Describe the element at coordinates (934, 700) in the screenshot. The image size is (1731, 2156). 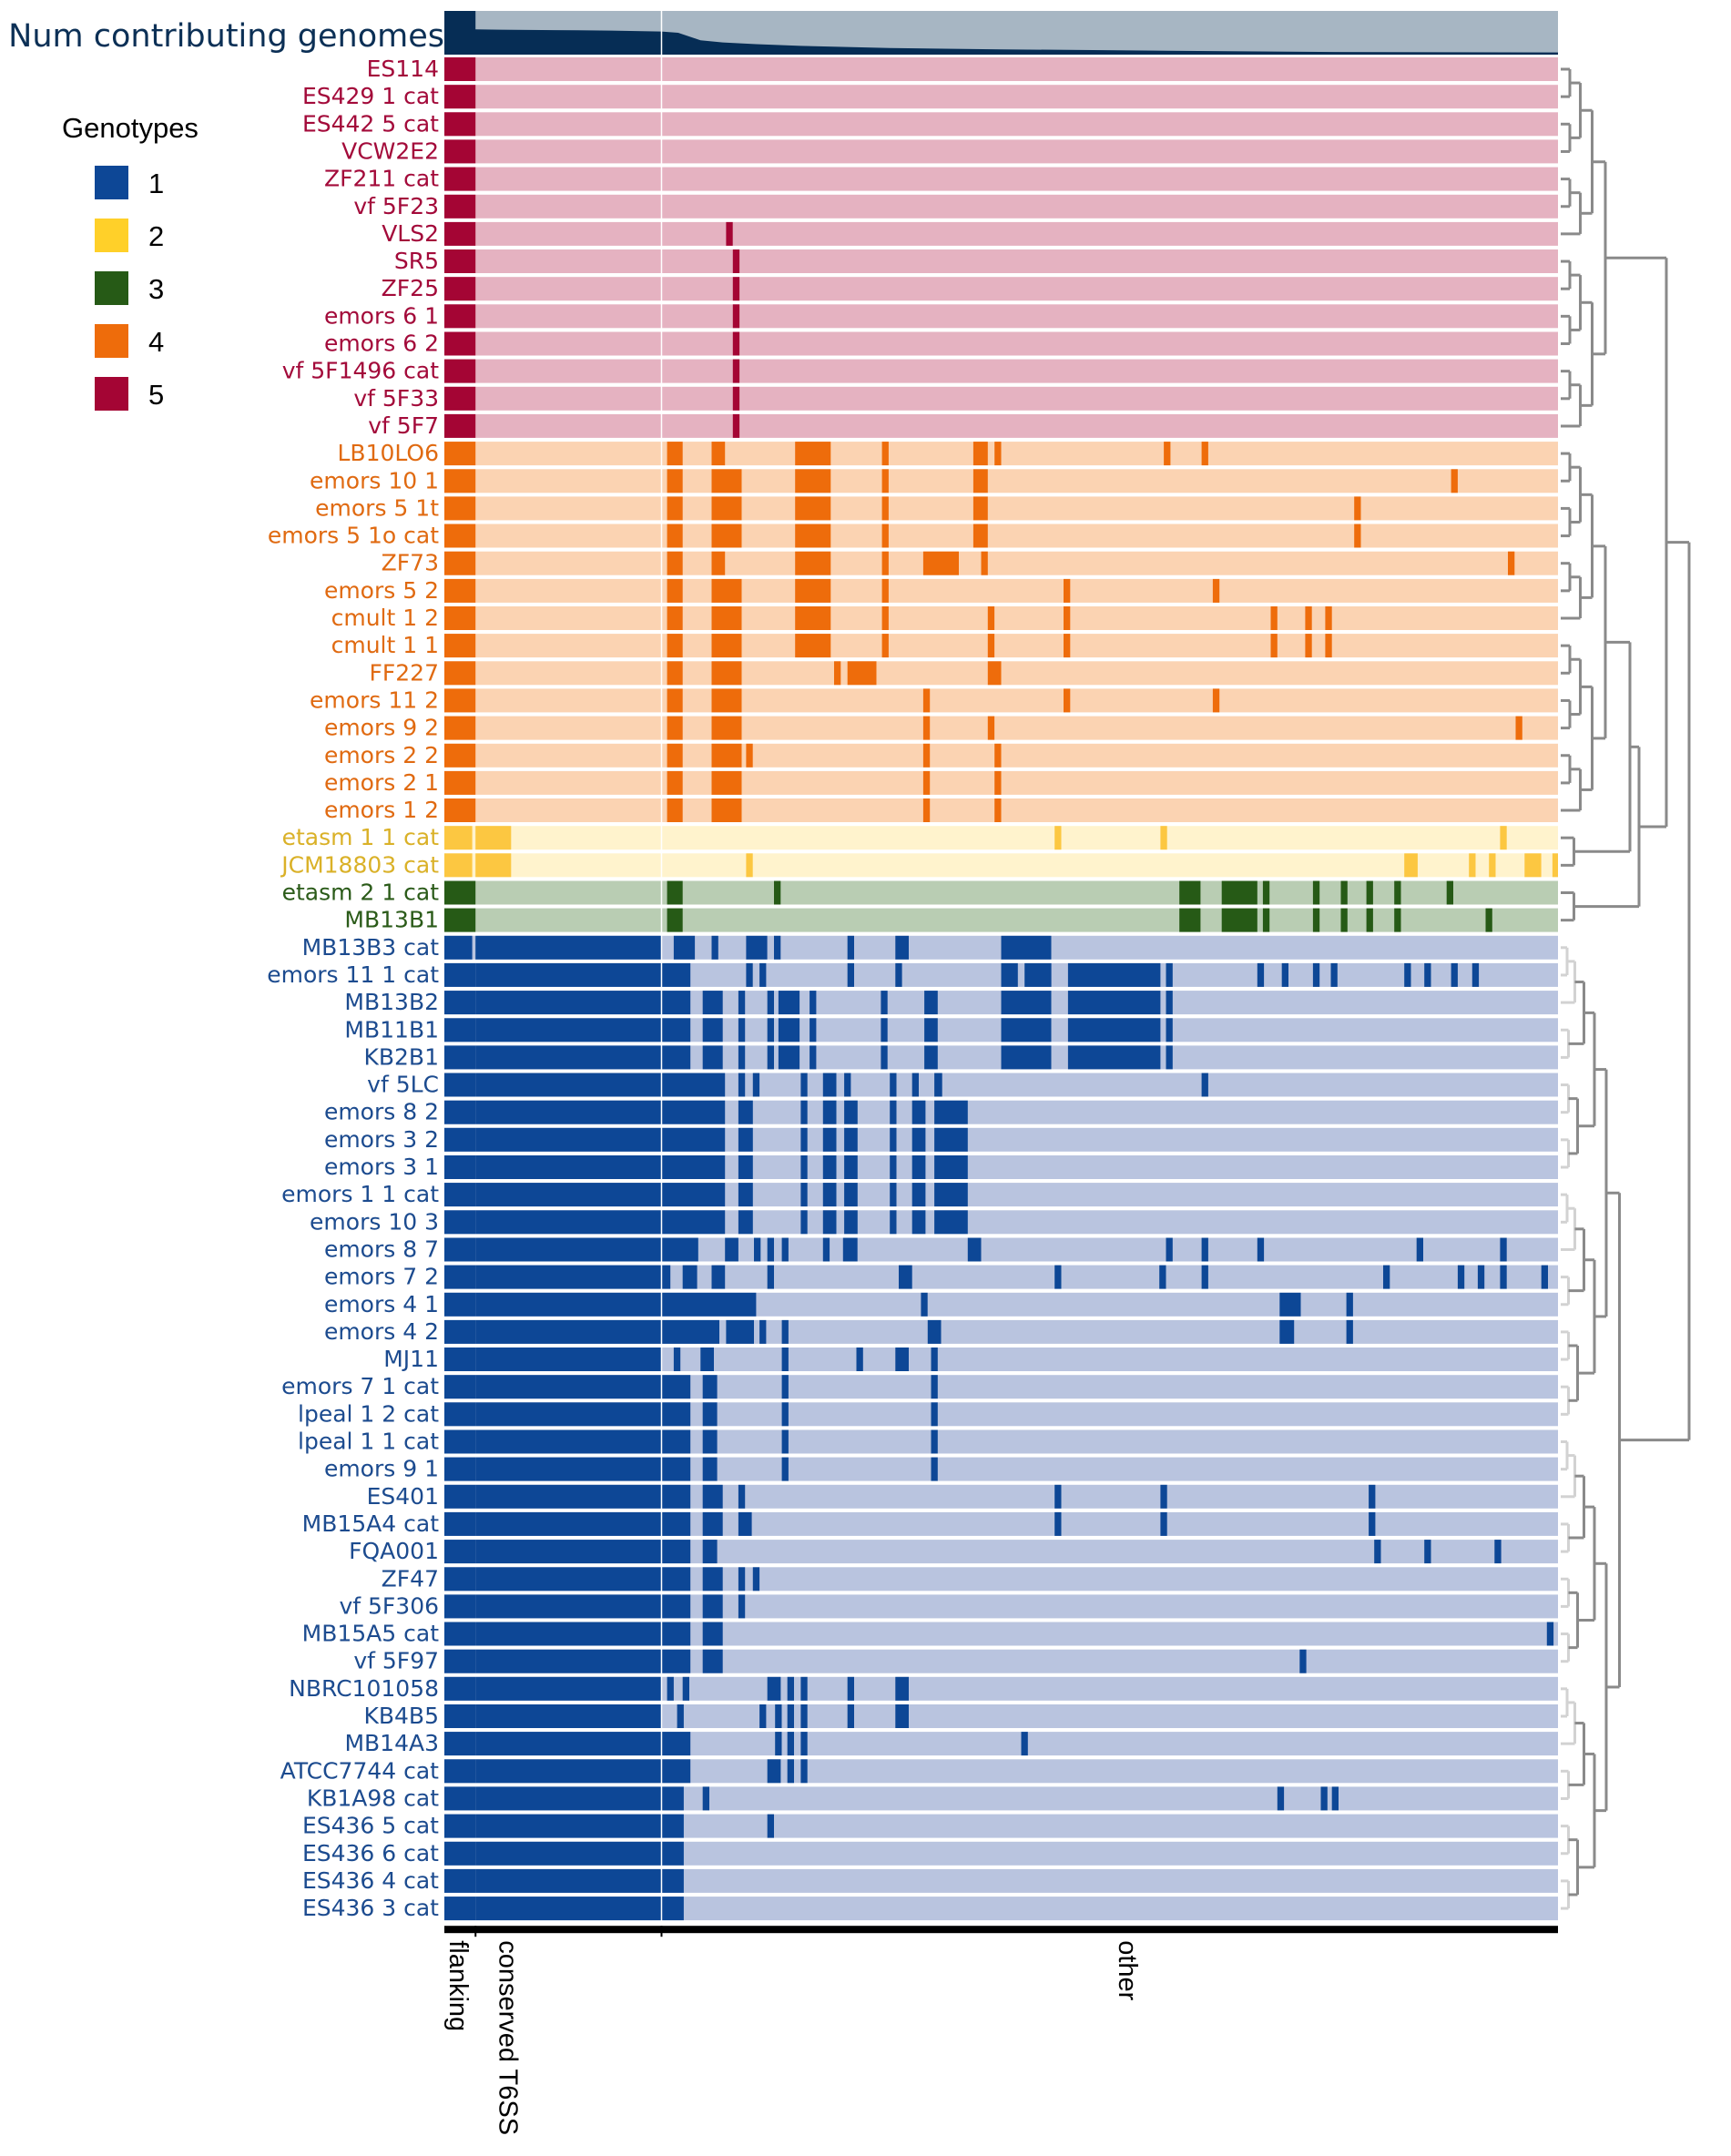
I see `genome-row: emors 11 2` at that location.